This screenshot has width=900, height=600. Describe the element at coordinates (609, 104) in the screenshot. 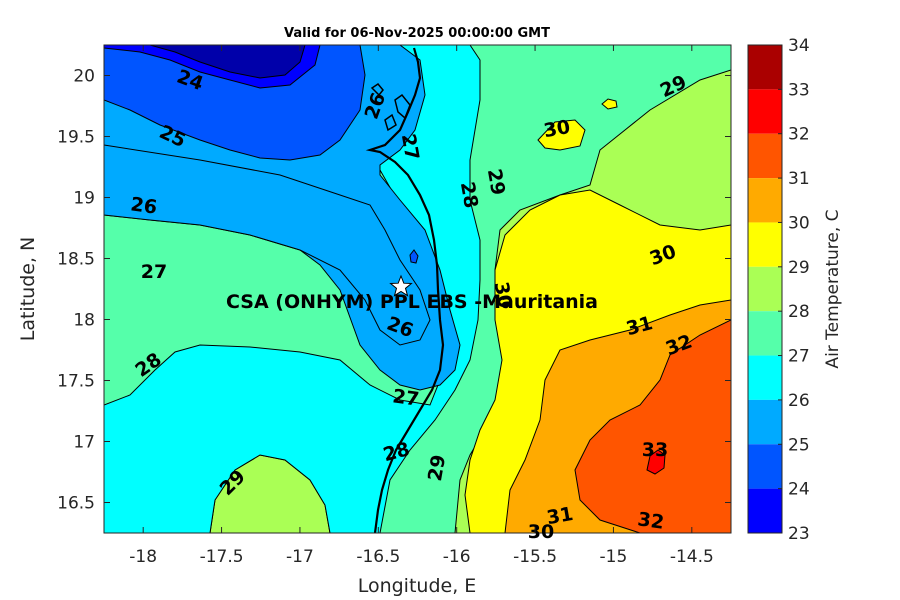

I see `band-29-30-dot` at that location.